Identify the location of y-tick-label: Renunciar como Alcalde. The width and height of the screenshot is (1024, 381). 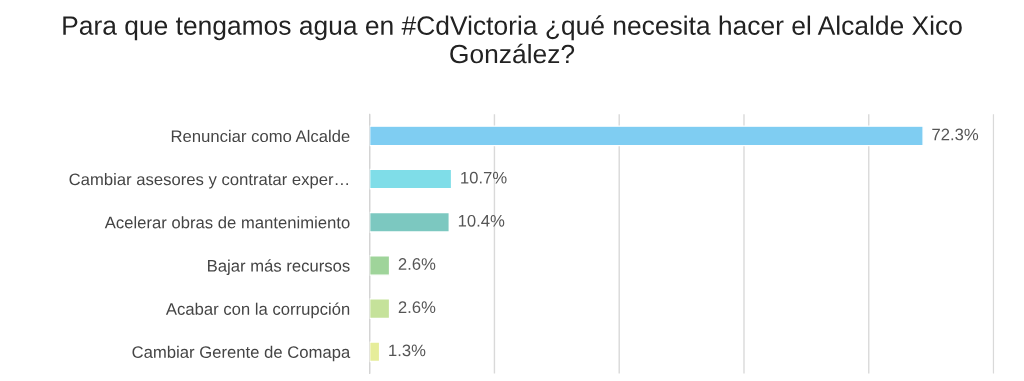
(260, 136).